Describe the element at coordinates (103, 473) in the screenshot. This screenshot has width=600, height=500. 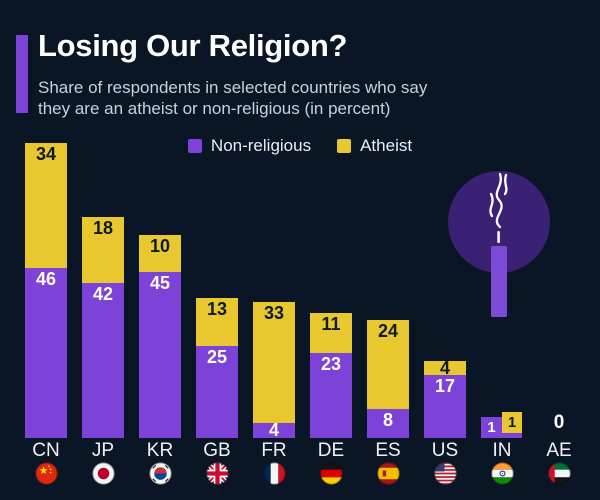
I see `flag-icon-jp` at that location.